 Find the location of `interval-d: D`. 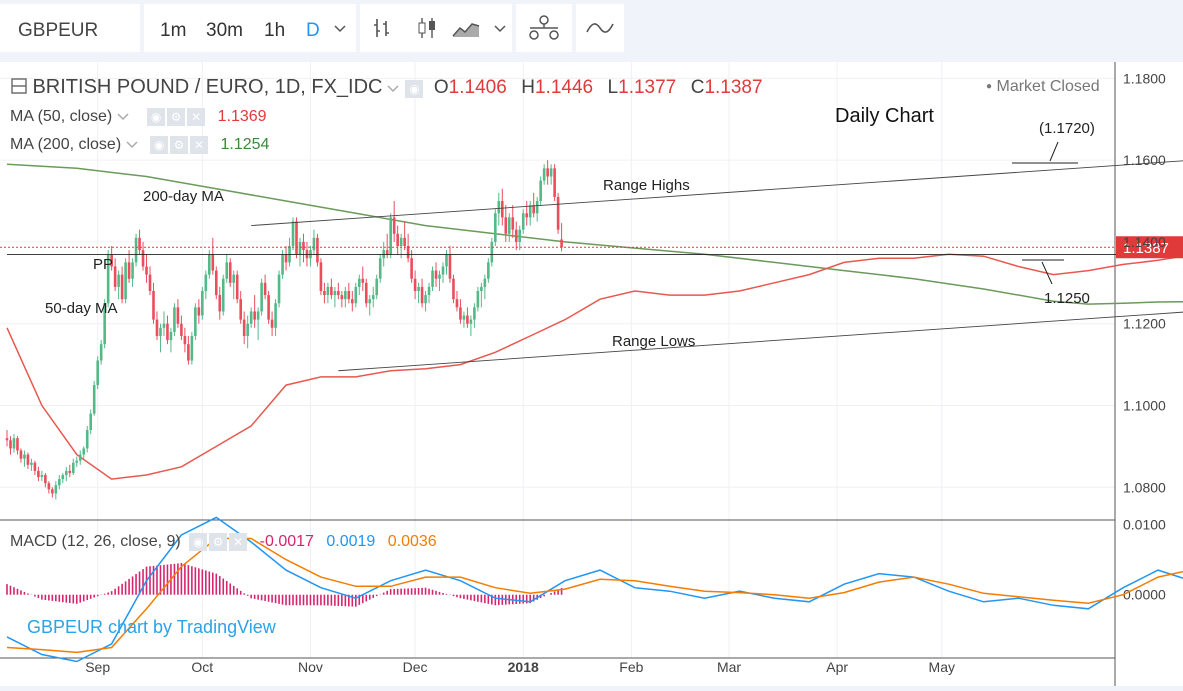

interval-d: D is located at coordinates (313, 30).